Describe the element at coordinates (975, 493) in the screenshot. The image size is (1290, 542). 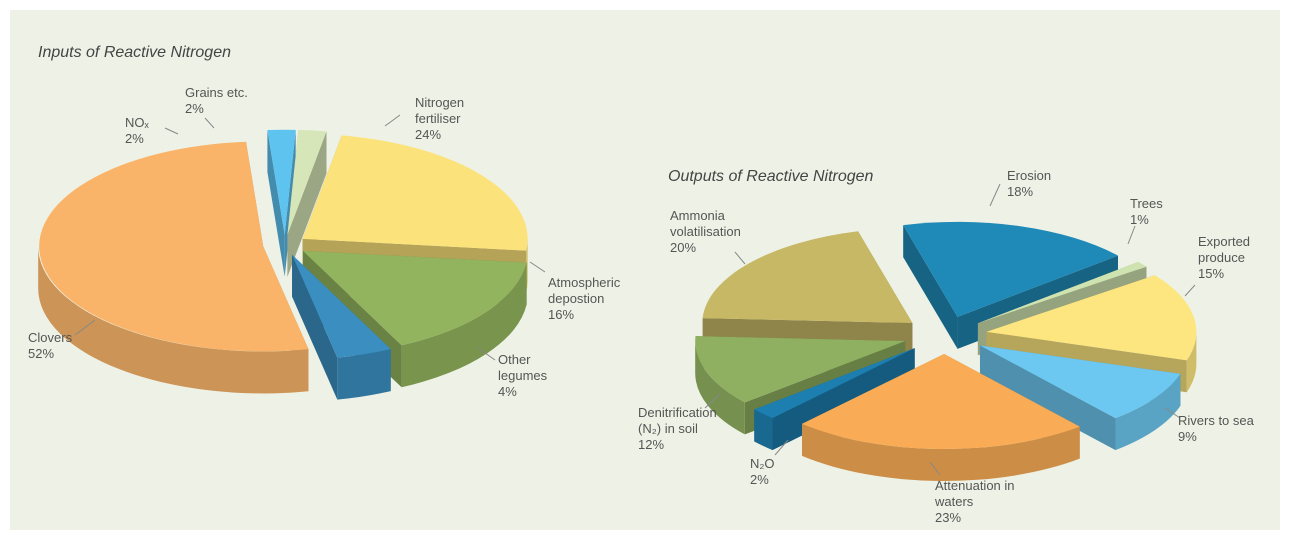
I see `category-label: Attenuation in waters` at that location.